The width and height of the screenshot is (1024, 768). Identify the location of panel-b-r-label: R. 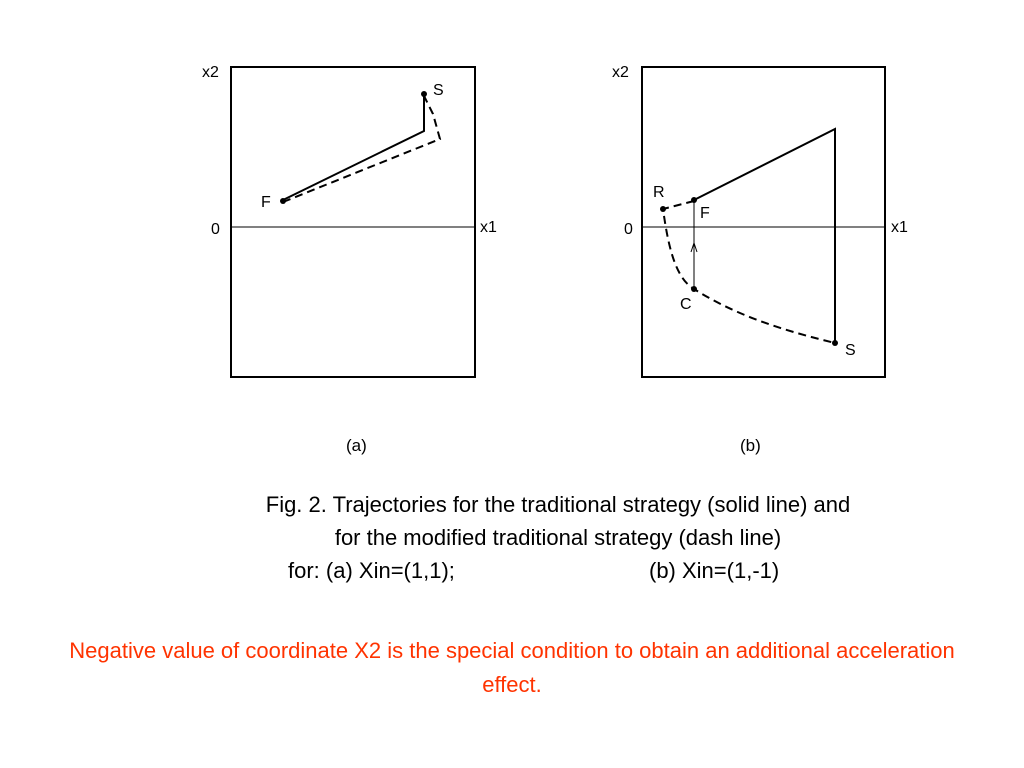
(659, 192).